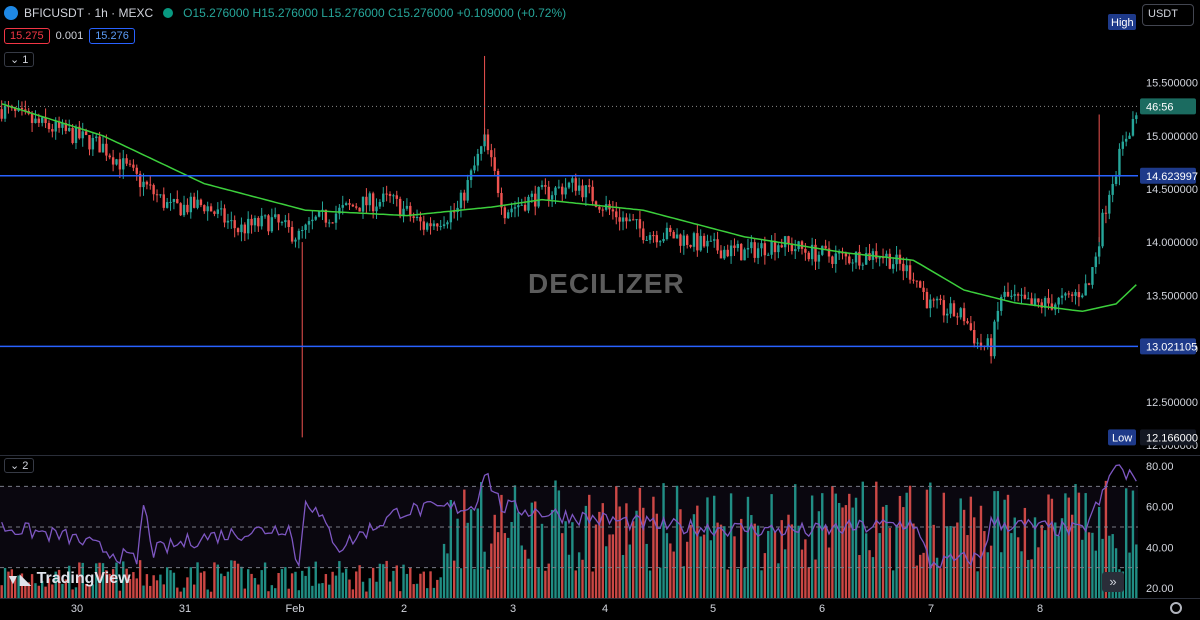 The height and width of the screenshot is (620, 1200). Describe the element at coordinates (605, 609) in the screenshot. I see `time-tick-label: 4` at that location.